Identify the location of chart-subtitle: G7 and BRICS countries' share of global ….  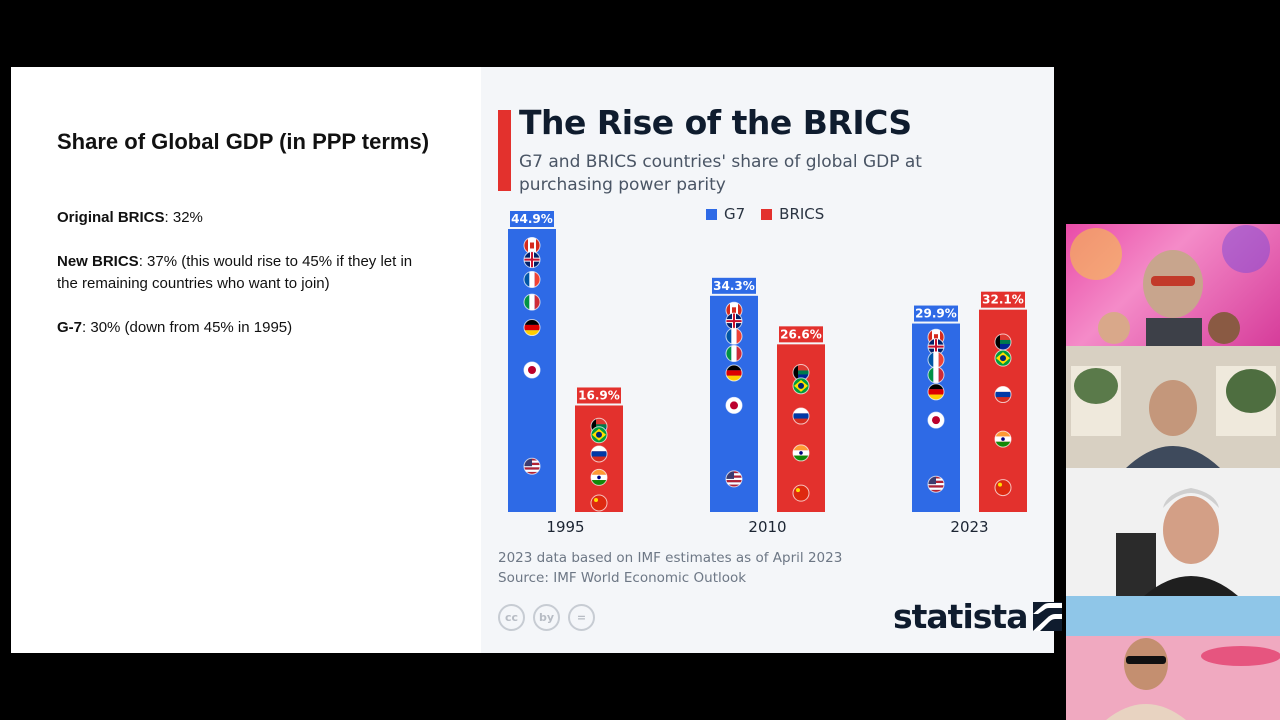
(720, 173).